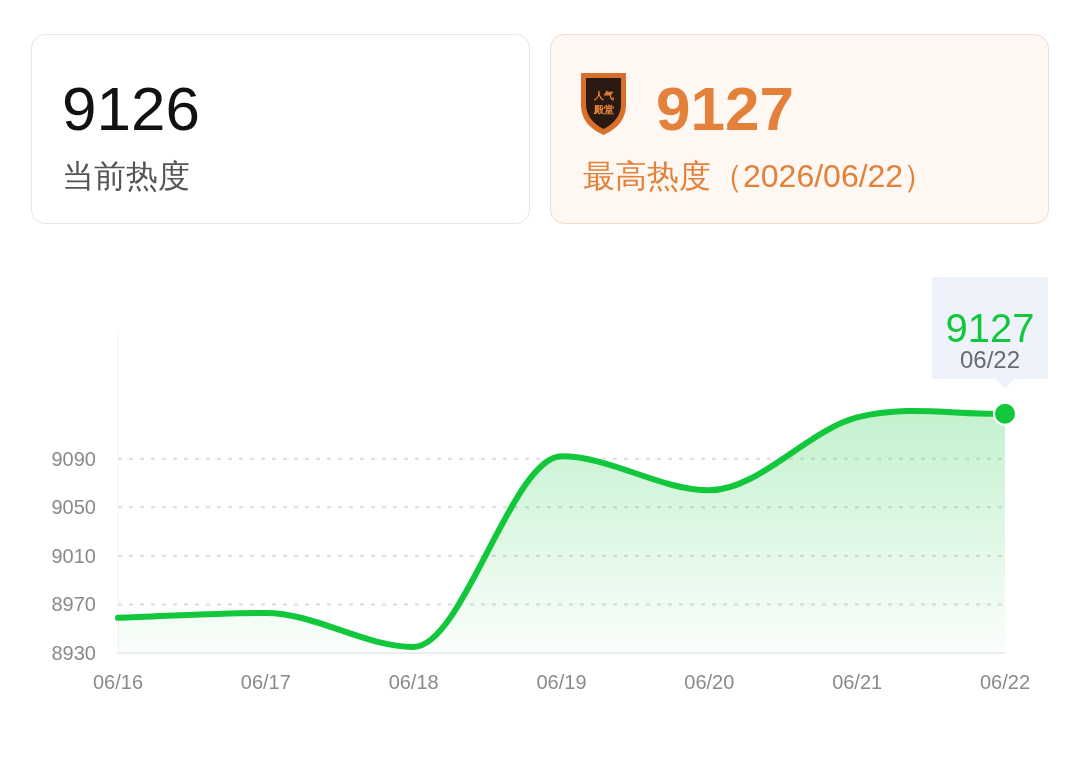 The image size is (1080, 760). What do you see at coordinates (561, 682) in the screenshot?
I see `x-tick-label: 06/19` at bounding box center [561, 682].